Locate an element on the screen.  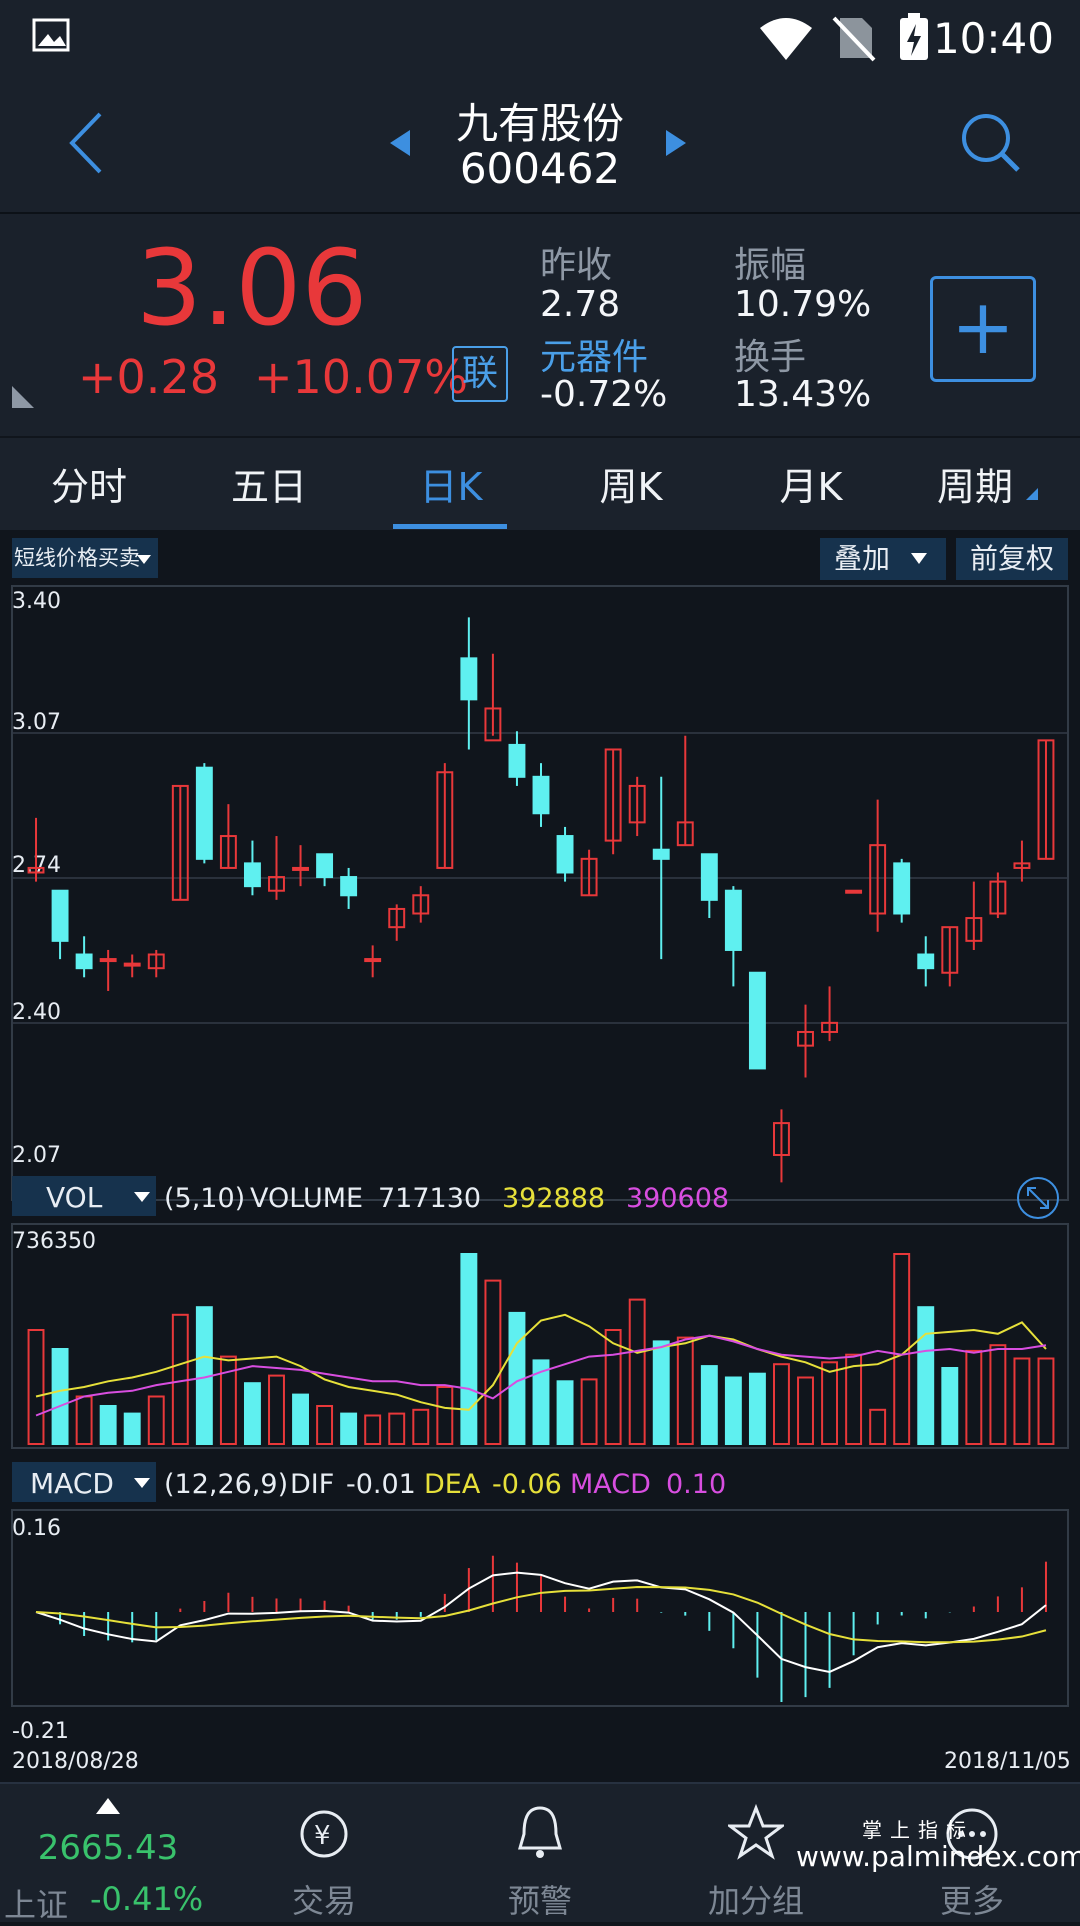
macd-dropdown-icon is located at coordinates (142, 1483).